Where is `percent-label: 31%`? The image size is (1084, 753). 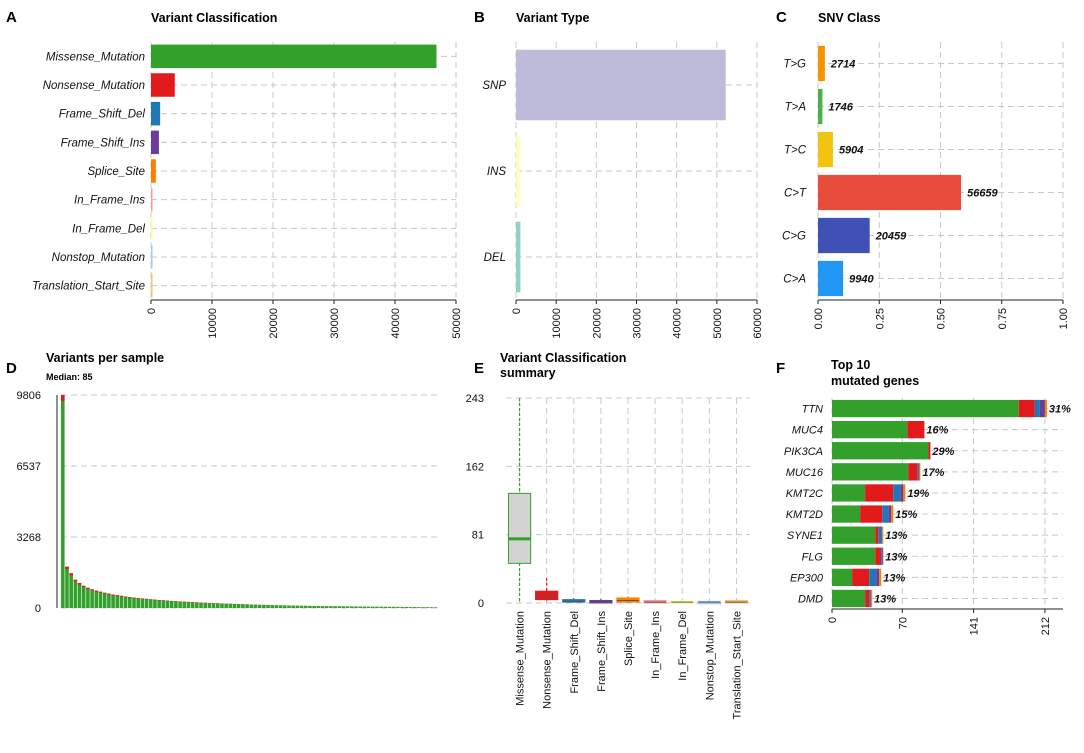
percent-label: 31% is located at coordinates (1060, 410).